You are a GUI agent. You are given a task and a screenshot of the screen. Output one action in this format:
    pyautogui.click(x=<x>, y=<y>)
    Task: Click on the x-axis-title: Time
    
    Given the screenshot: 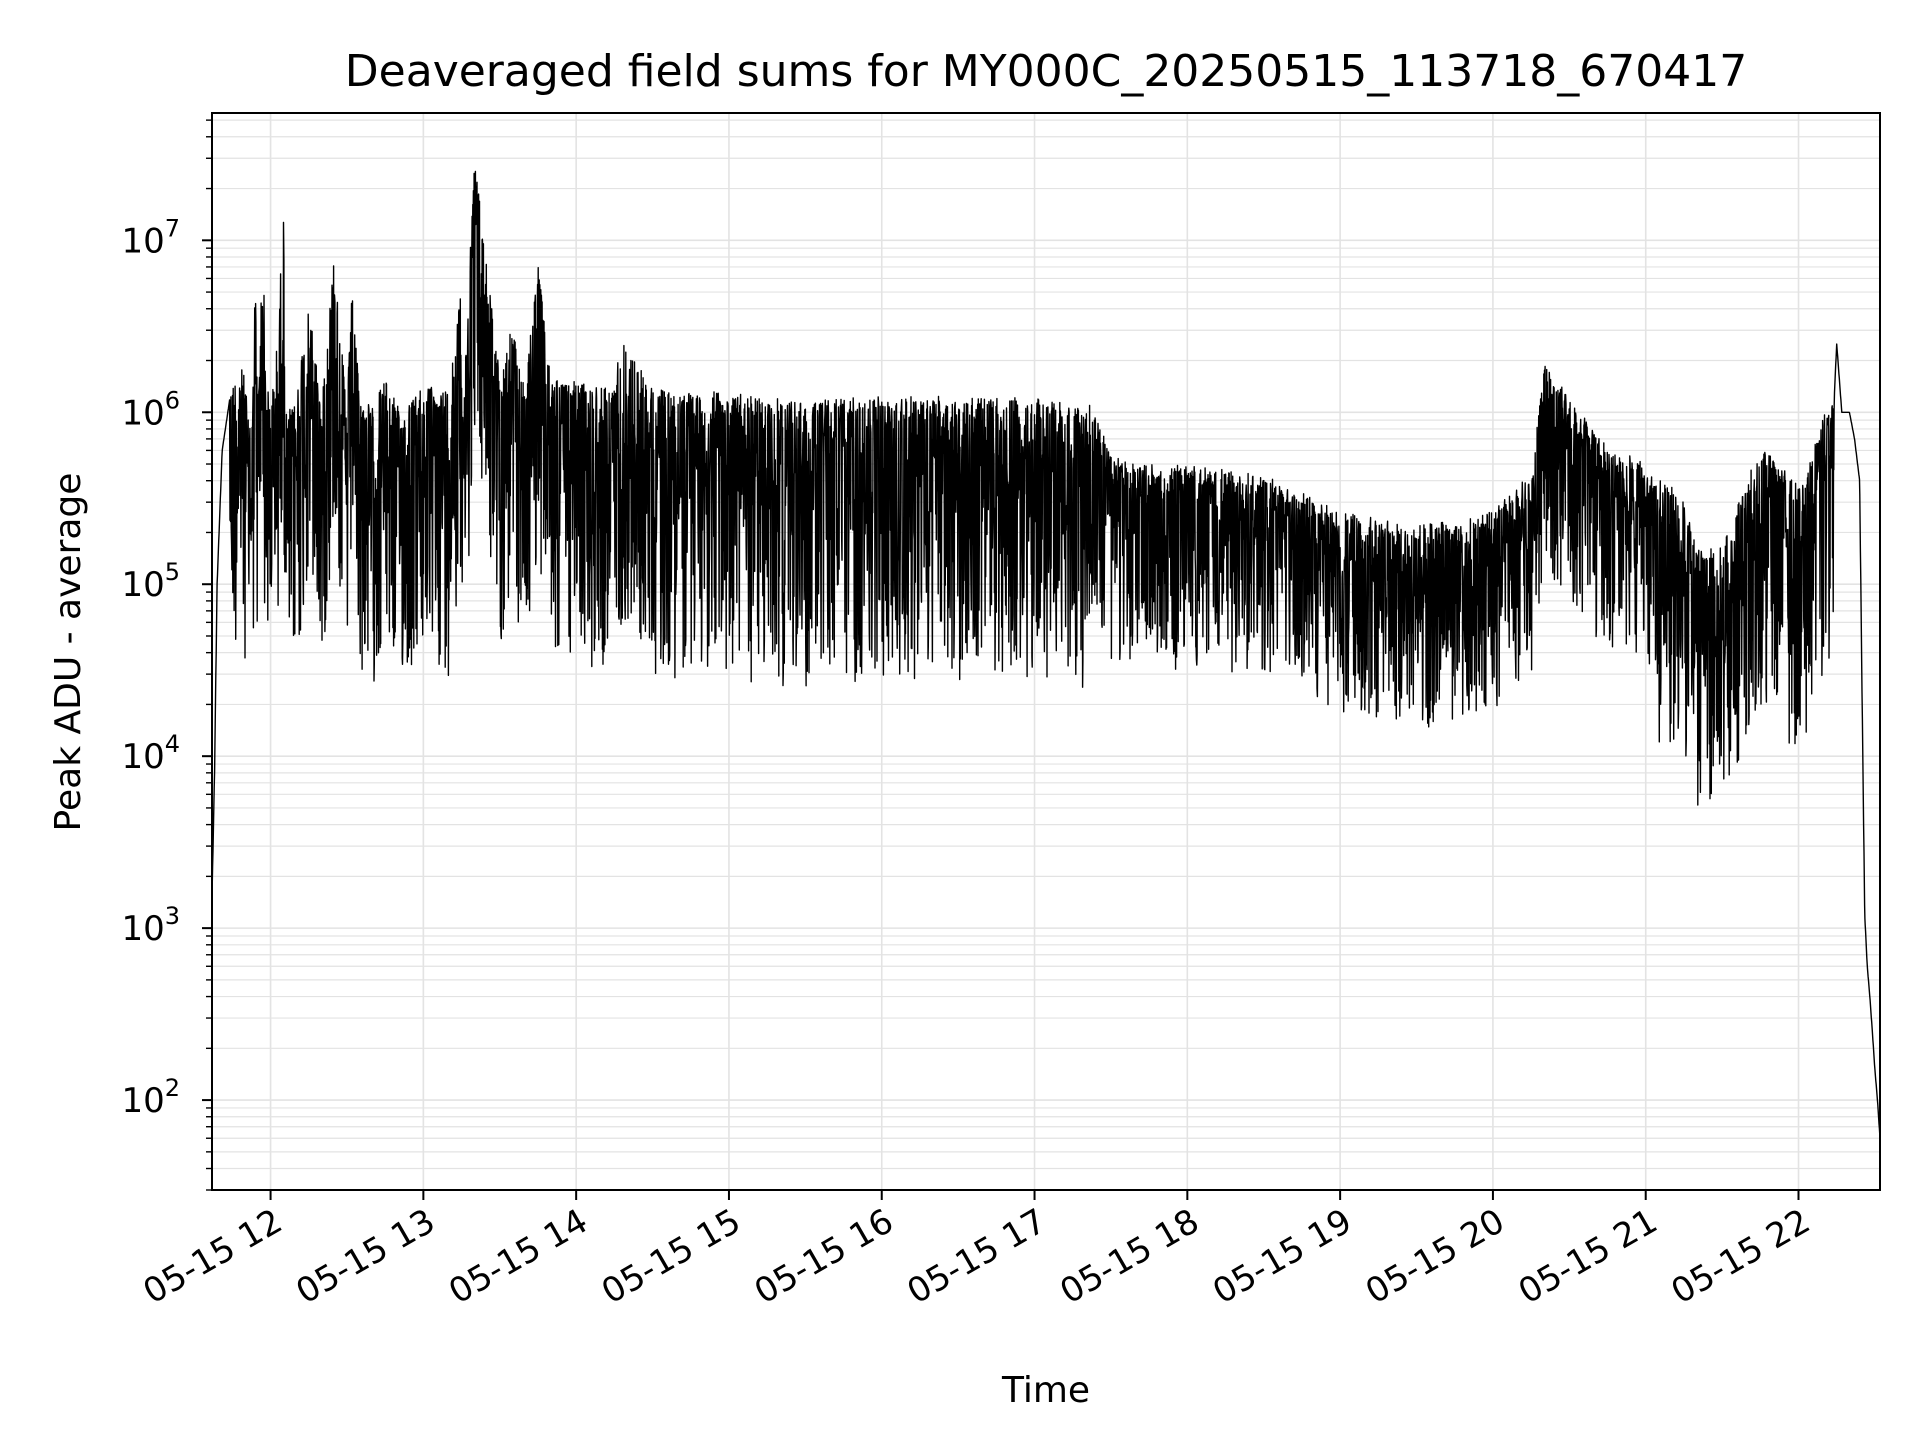 What is the action you would take?
    pyautogui.click(x=1045, y=1390)
    